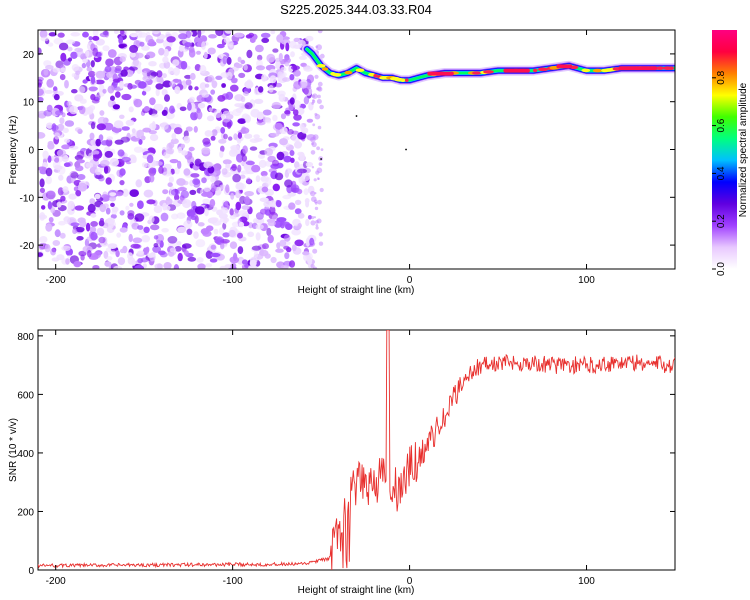 This screenshot has height=600, width=750. What do you see at coordinates (56, 581) in the screenshot?
I see `x-tick-label: -200` at bounding box center [56, 581].